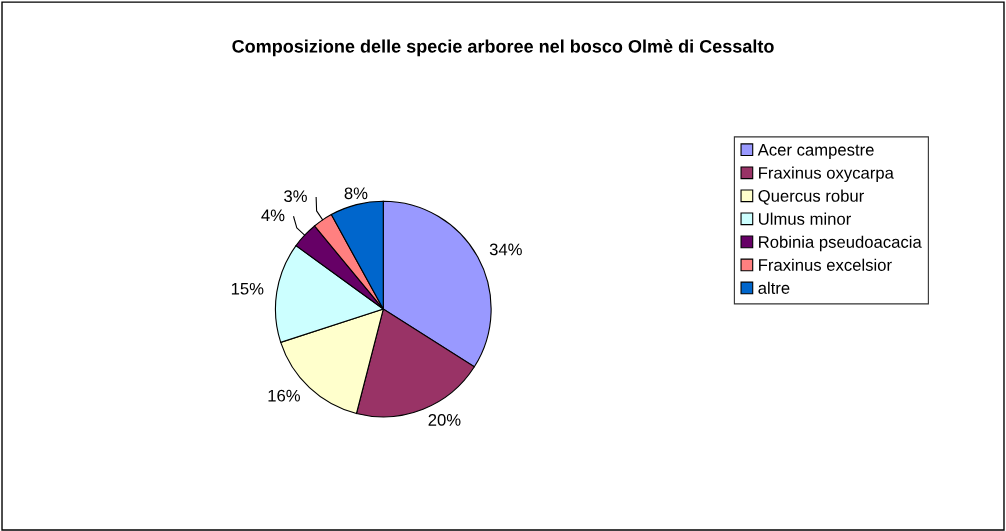 The image size is (1006, 531). Describe the element at coordinates (815, 152) in the screenshot. I see `legend-label: Acer campestre` at that location.